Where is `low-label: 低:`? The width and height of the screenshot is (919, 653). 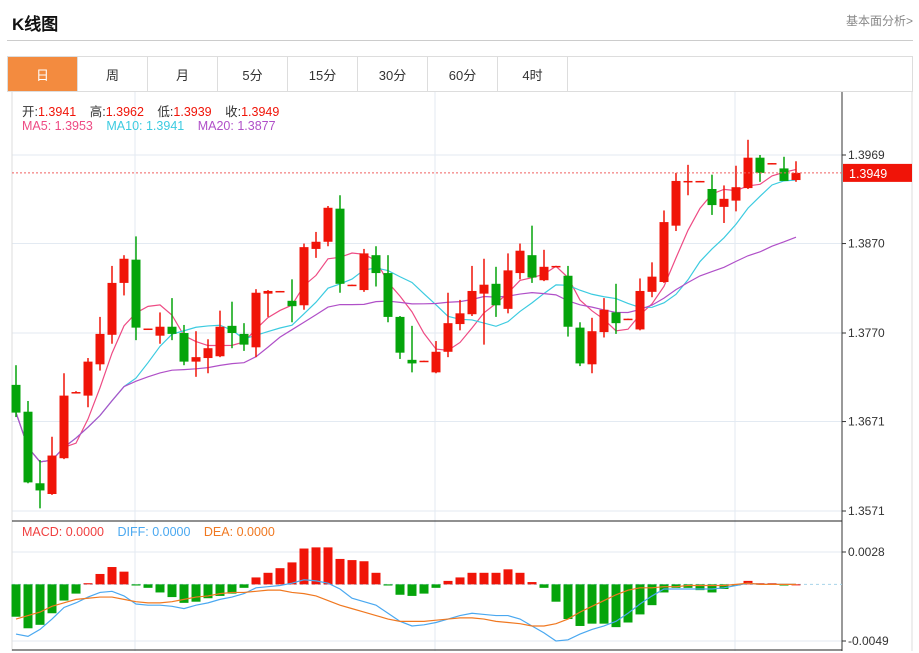
low-label: 低: is located at coordinates (165, 112).